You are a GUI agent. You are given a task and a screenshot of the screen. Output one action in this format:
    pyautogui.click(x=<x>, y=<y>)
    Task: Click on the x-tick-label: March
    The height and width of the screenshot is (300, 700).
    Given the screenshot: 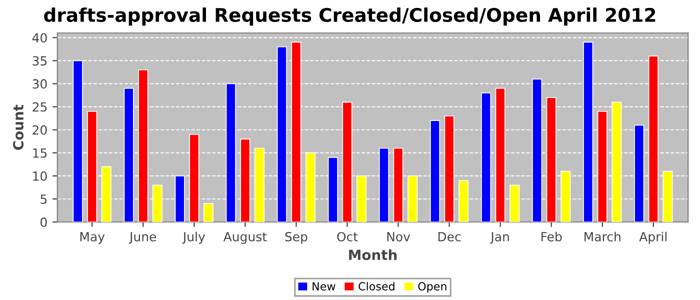 What is the action you would take?
    pyautogui.click(x=602, y=237)
    